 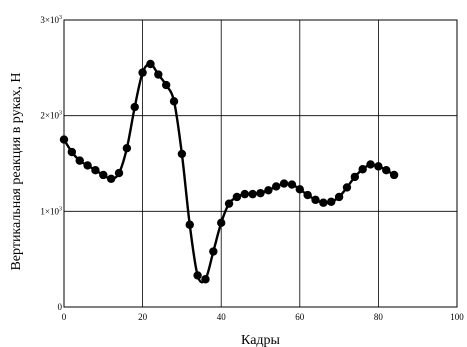 I want to click on y-tick-label: 2×10³, so click(x=51, y=116).